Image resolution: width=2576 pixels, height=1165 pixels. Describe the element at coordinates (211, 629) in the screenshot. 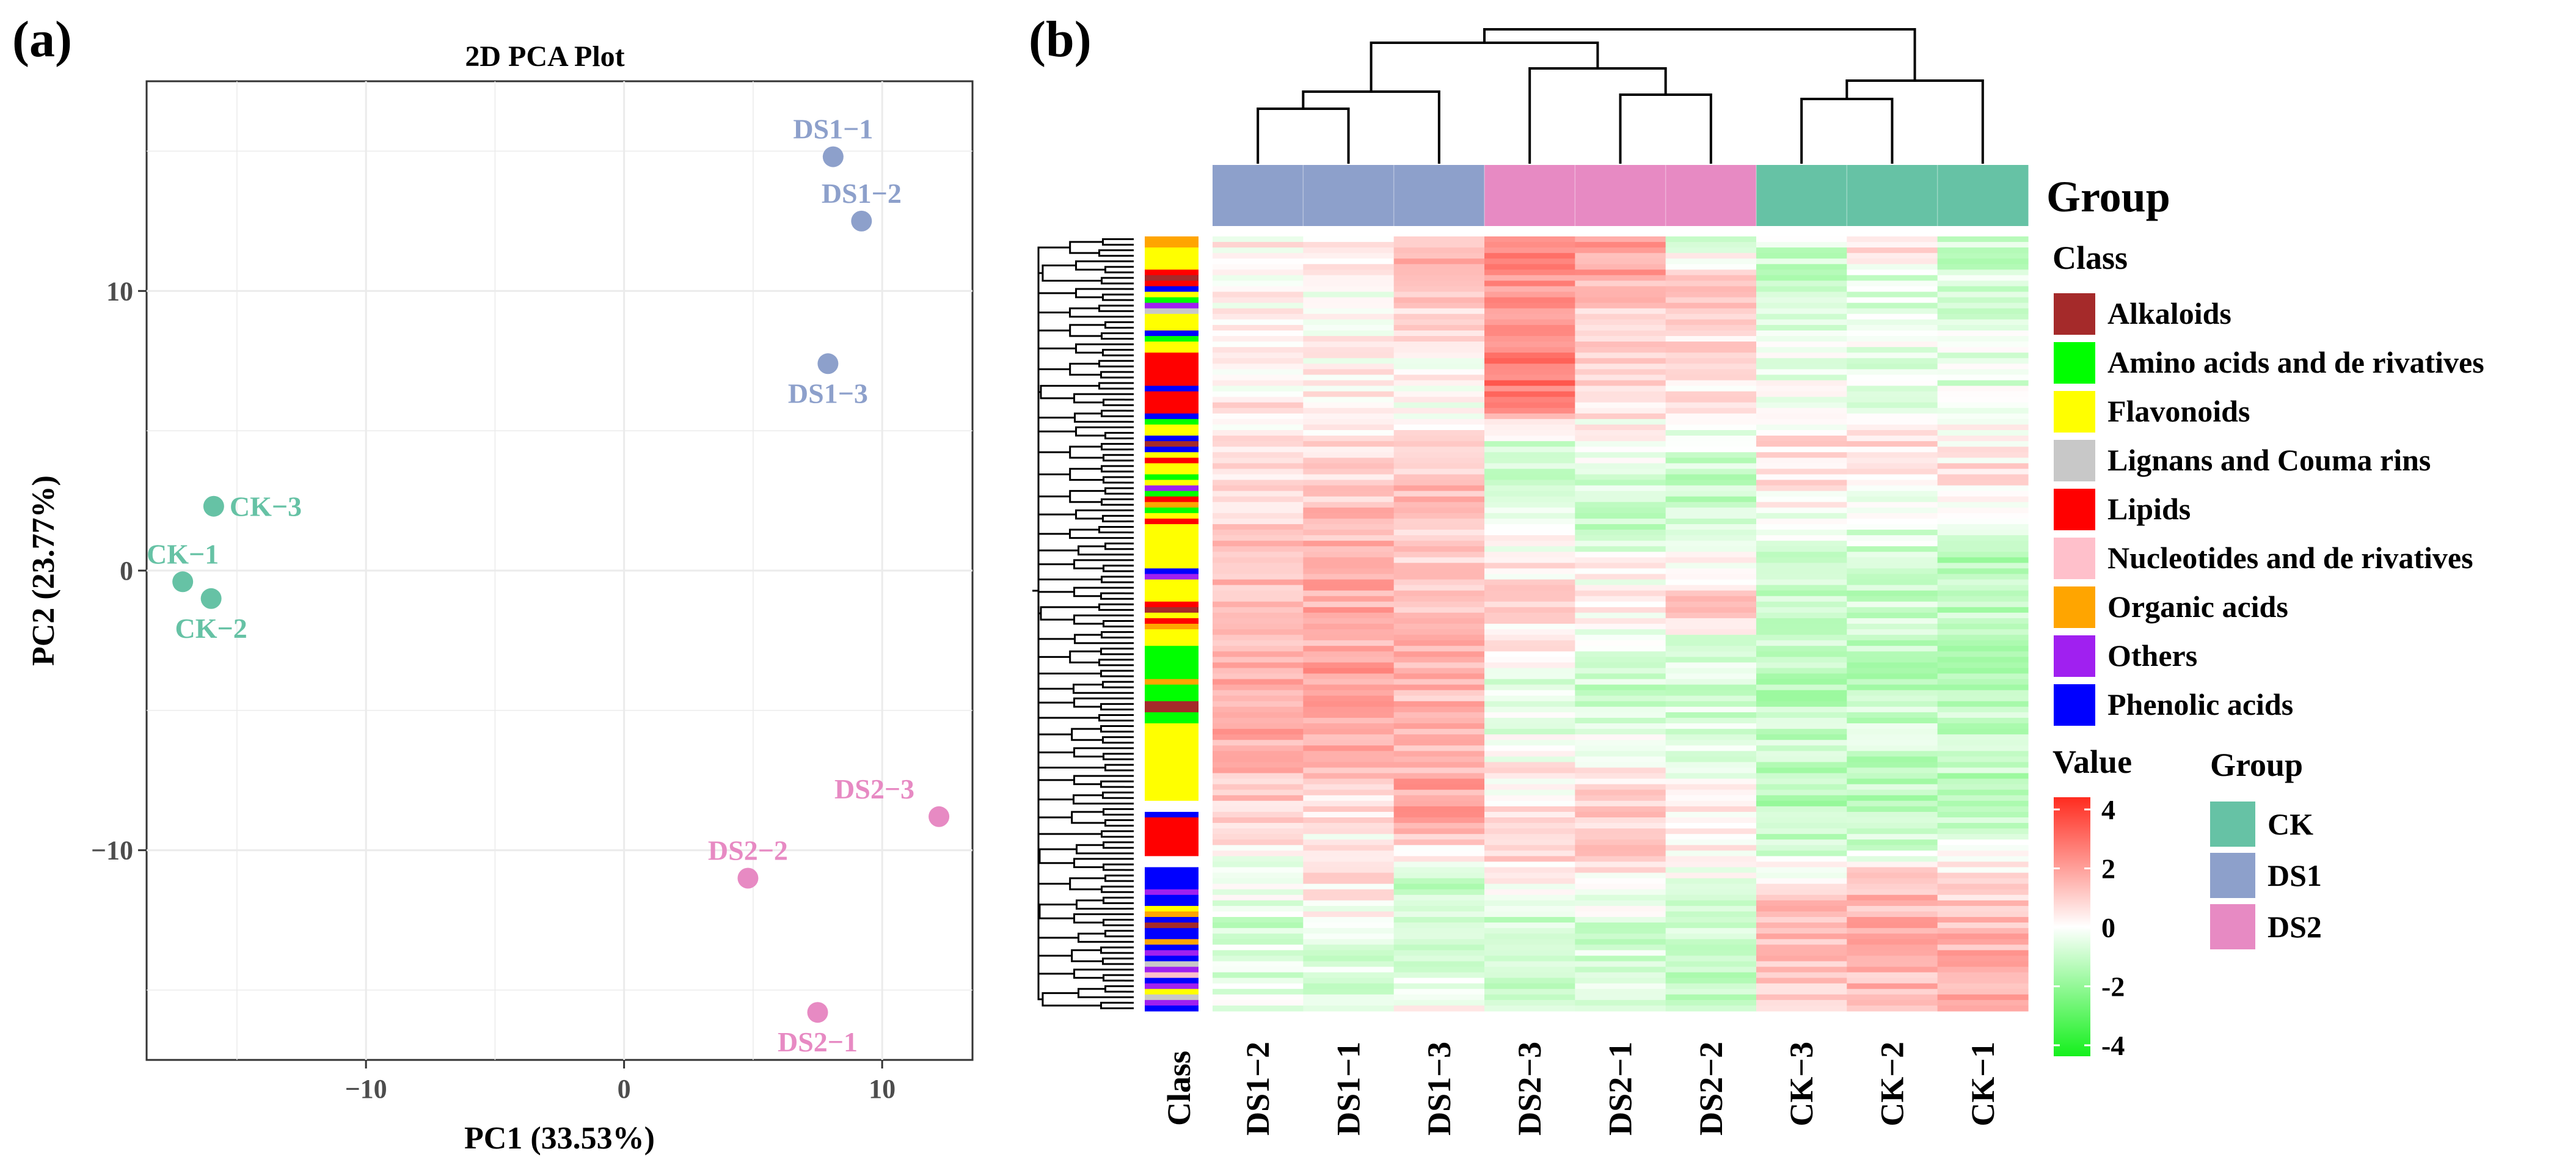

I see `point-label-CK-2: CK−2` at that location.